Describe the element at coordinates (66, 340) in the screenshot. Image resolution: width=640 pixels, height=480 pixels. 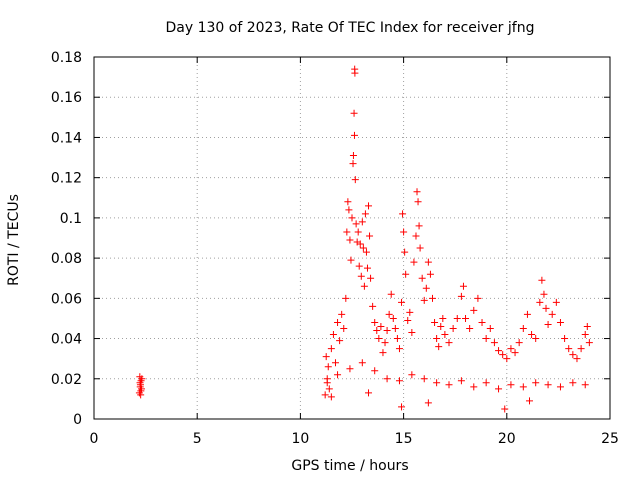
I see `y-tick-label: 0.04` at that location.